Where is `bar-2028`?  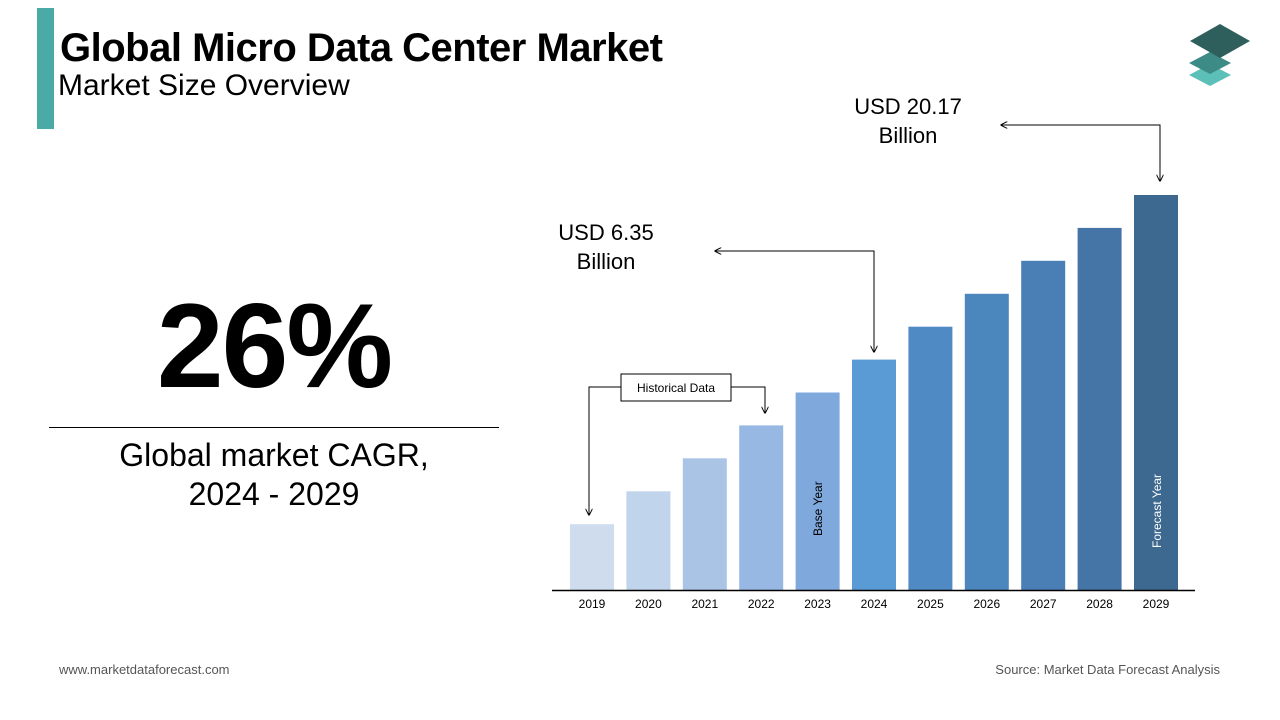 bar-2028 is located at coordinates (1099, 408).